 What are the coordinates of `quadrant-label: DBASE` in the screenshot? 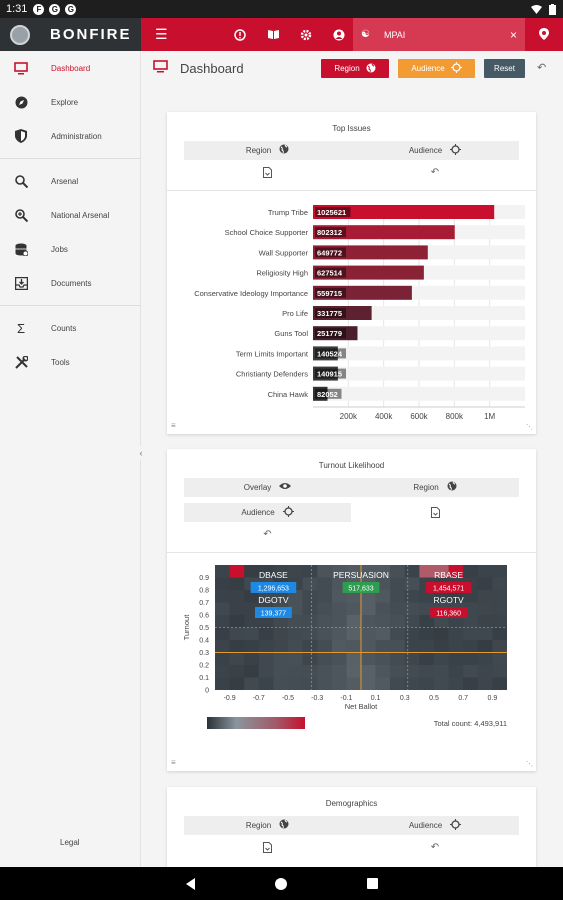 It's located at (273, 575).